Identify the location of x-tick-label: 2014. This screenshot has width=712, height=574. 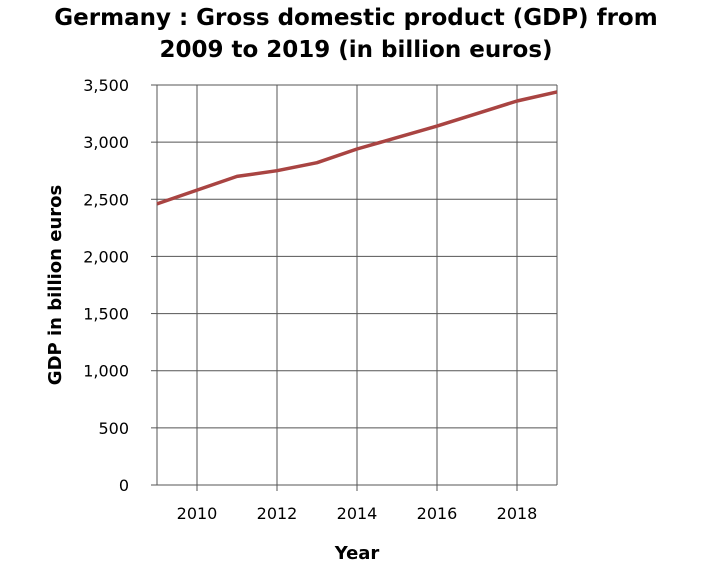
(357, 513).